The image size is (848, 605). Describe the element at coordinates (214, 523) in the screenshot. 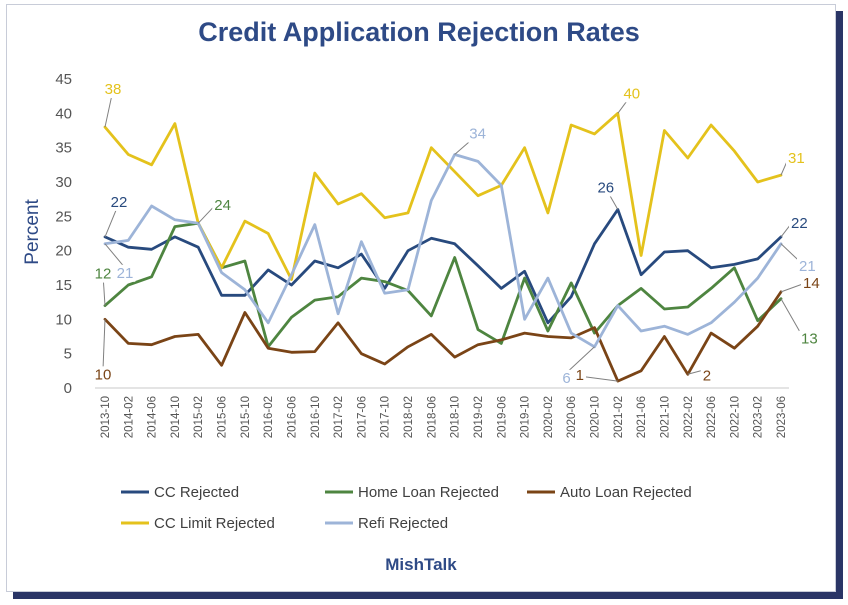

I see `legend-label: CC Limit Rejected` at that location.